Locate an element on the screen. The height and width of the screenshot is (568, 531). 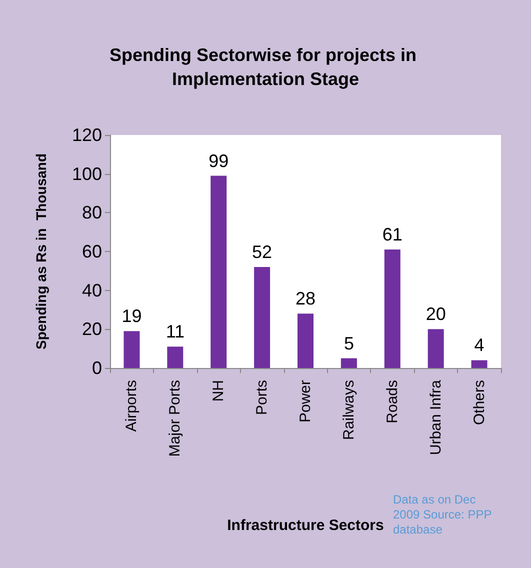
data-label: 5 is located at coordinates (349, 343).